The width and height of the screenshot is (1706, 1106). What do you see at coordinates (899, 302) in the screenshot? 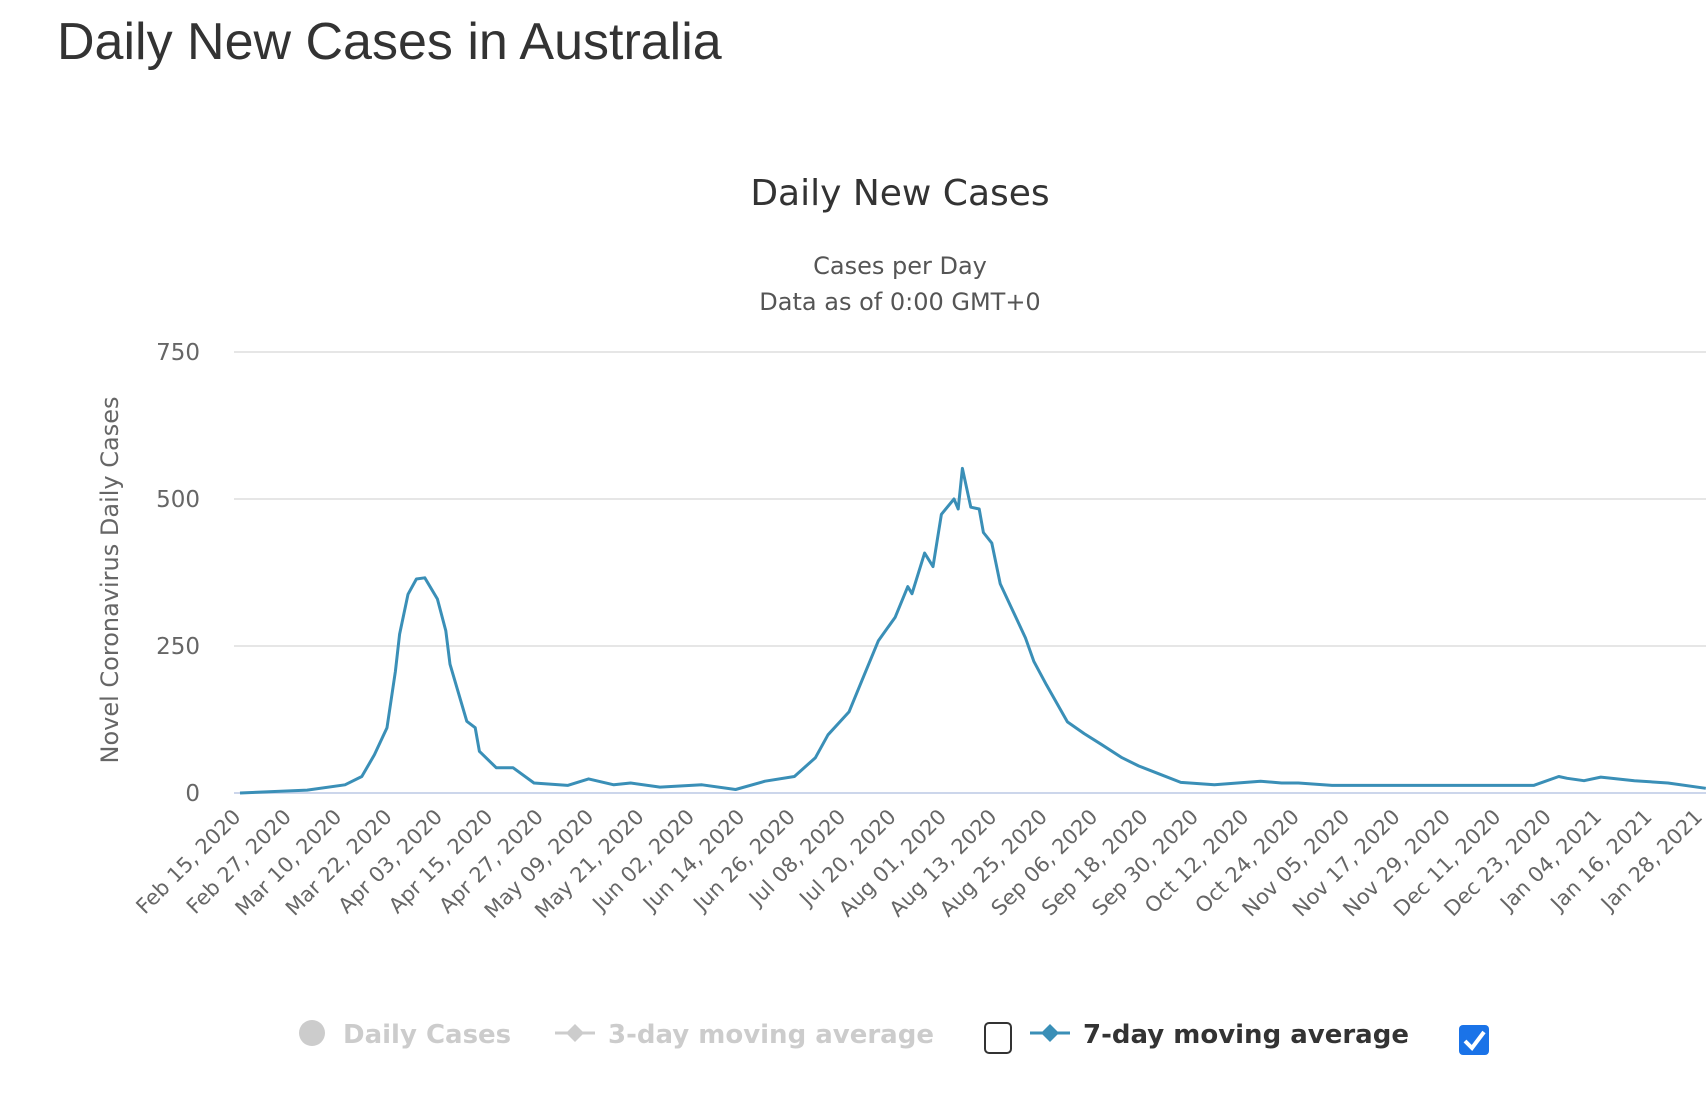
I see `chart-subtitle-line-2: Data as of 0:00 GMT+0` at bounding box center [899, 302].